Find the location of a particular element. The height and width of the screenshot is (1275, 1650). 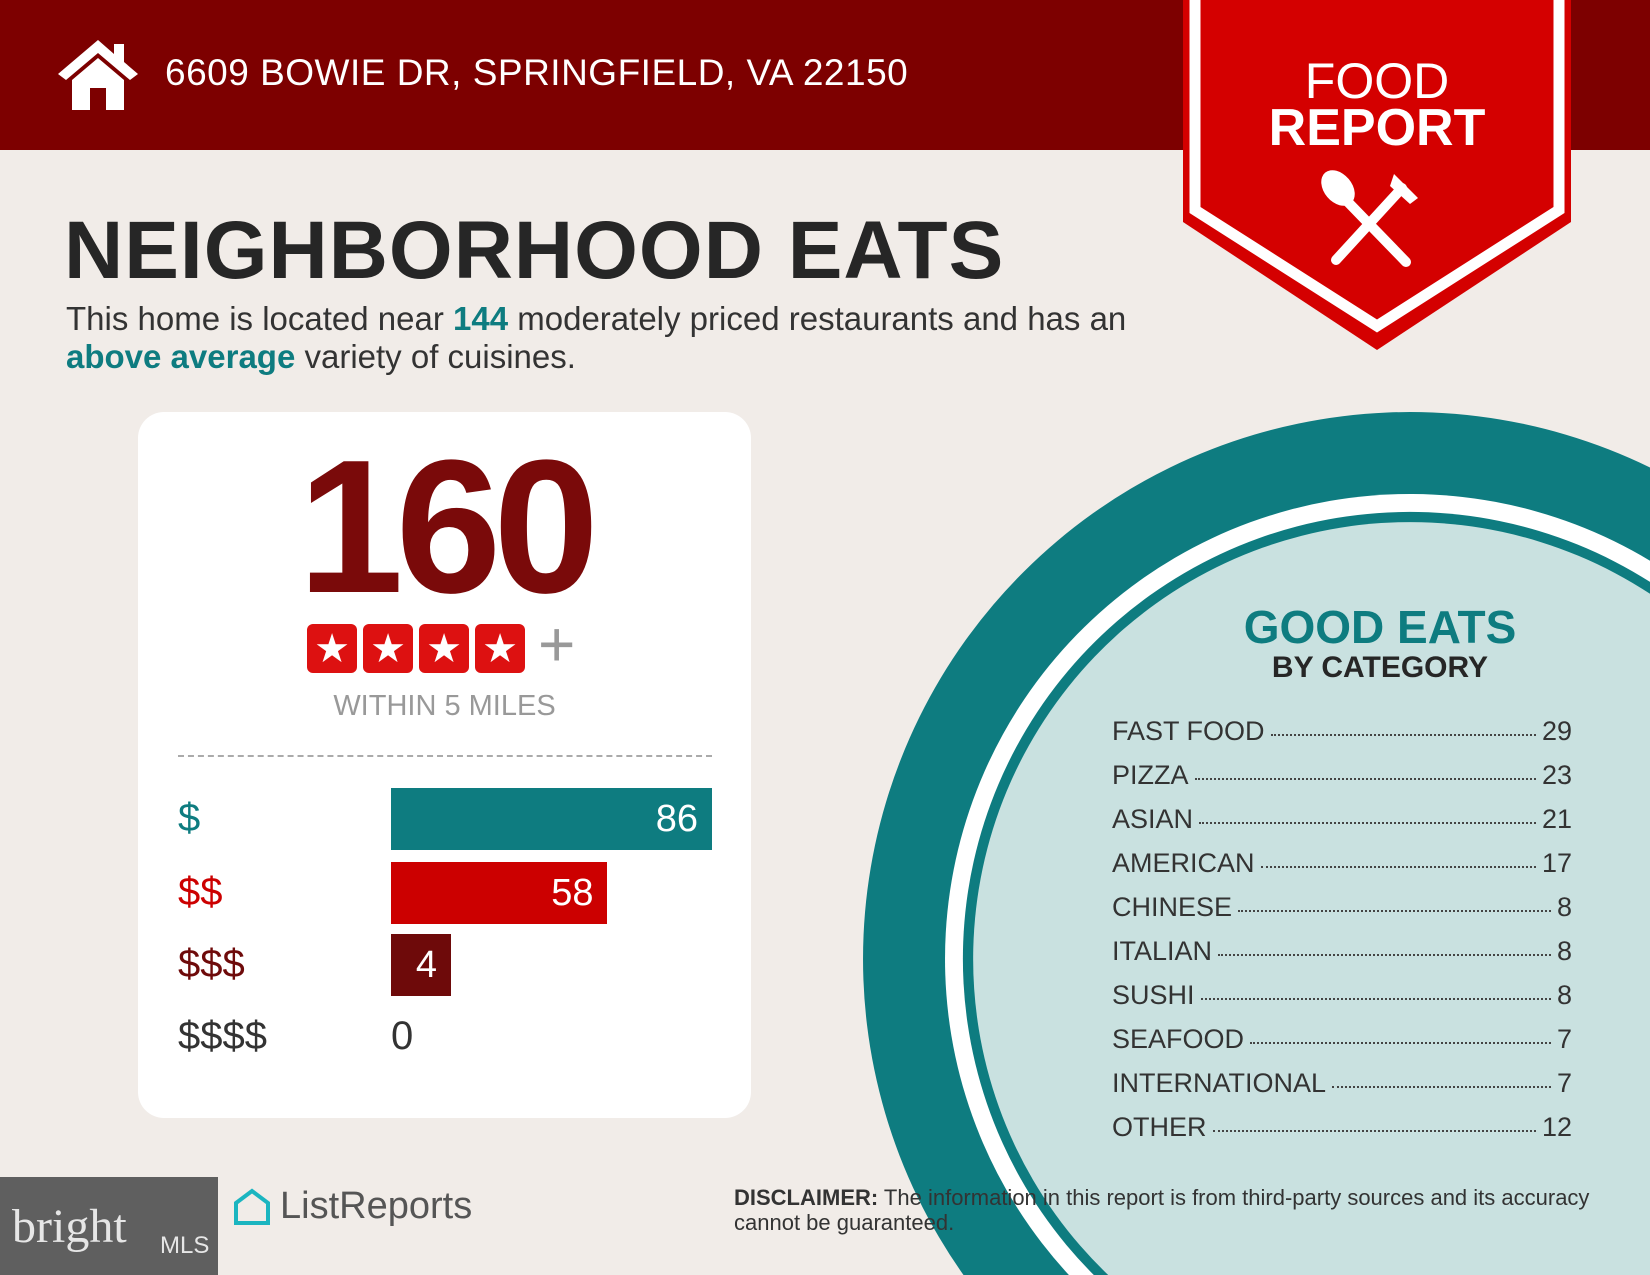

price-row: $$ 58 is located at coordinates (448, 893).